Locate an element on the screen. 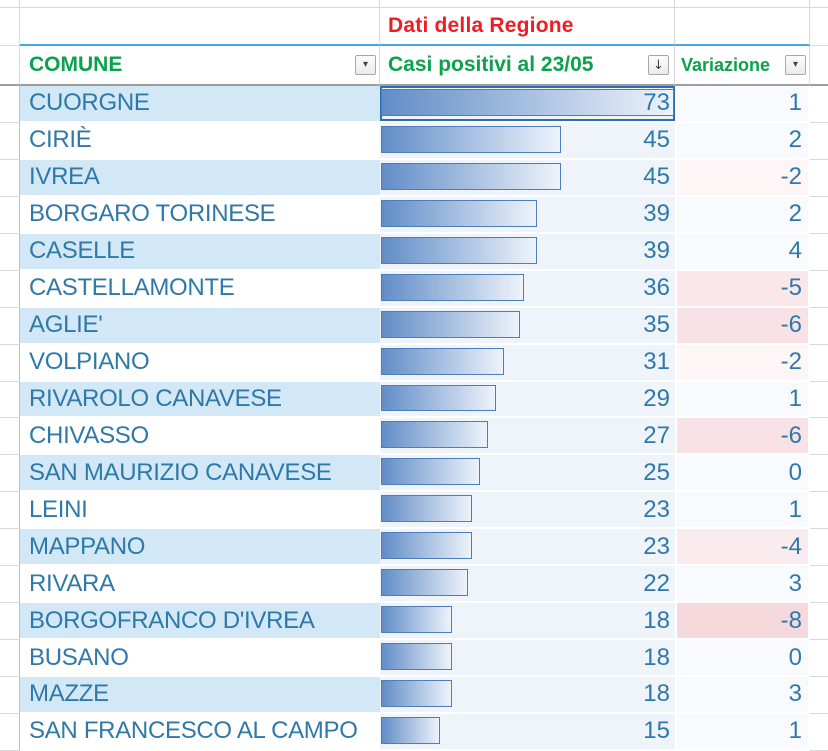 The image size is (828, 751). comune-cell: CUORGNE is located at coordinates (200, 104).